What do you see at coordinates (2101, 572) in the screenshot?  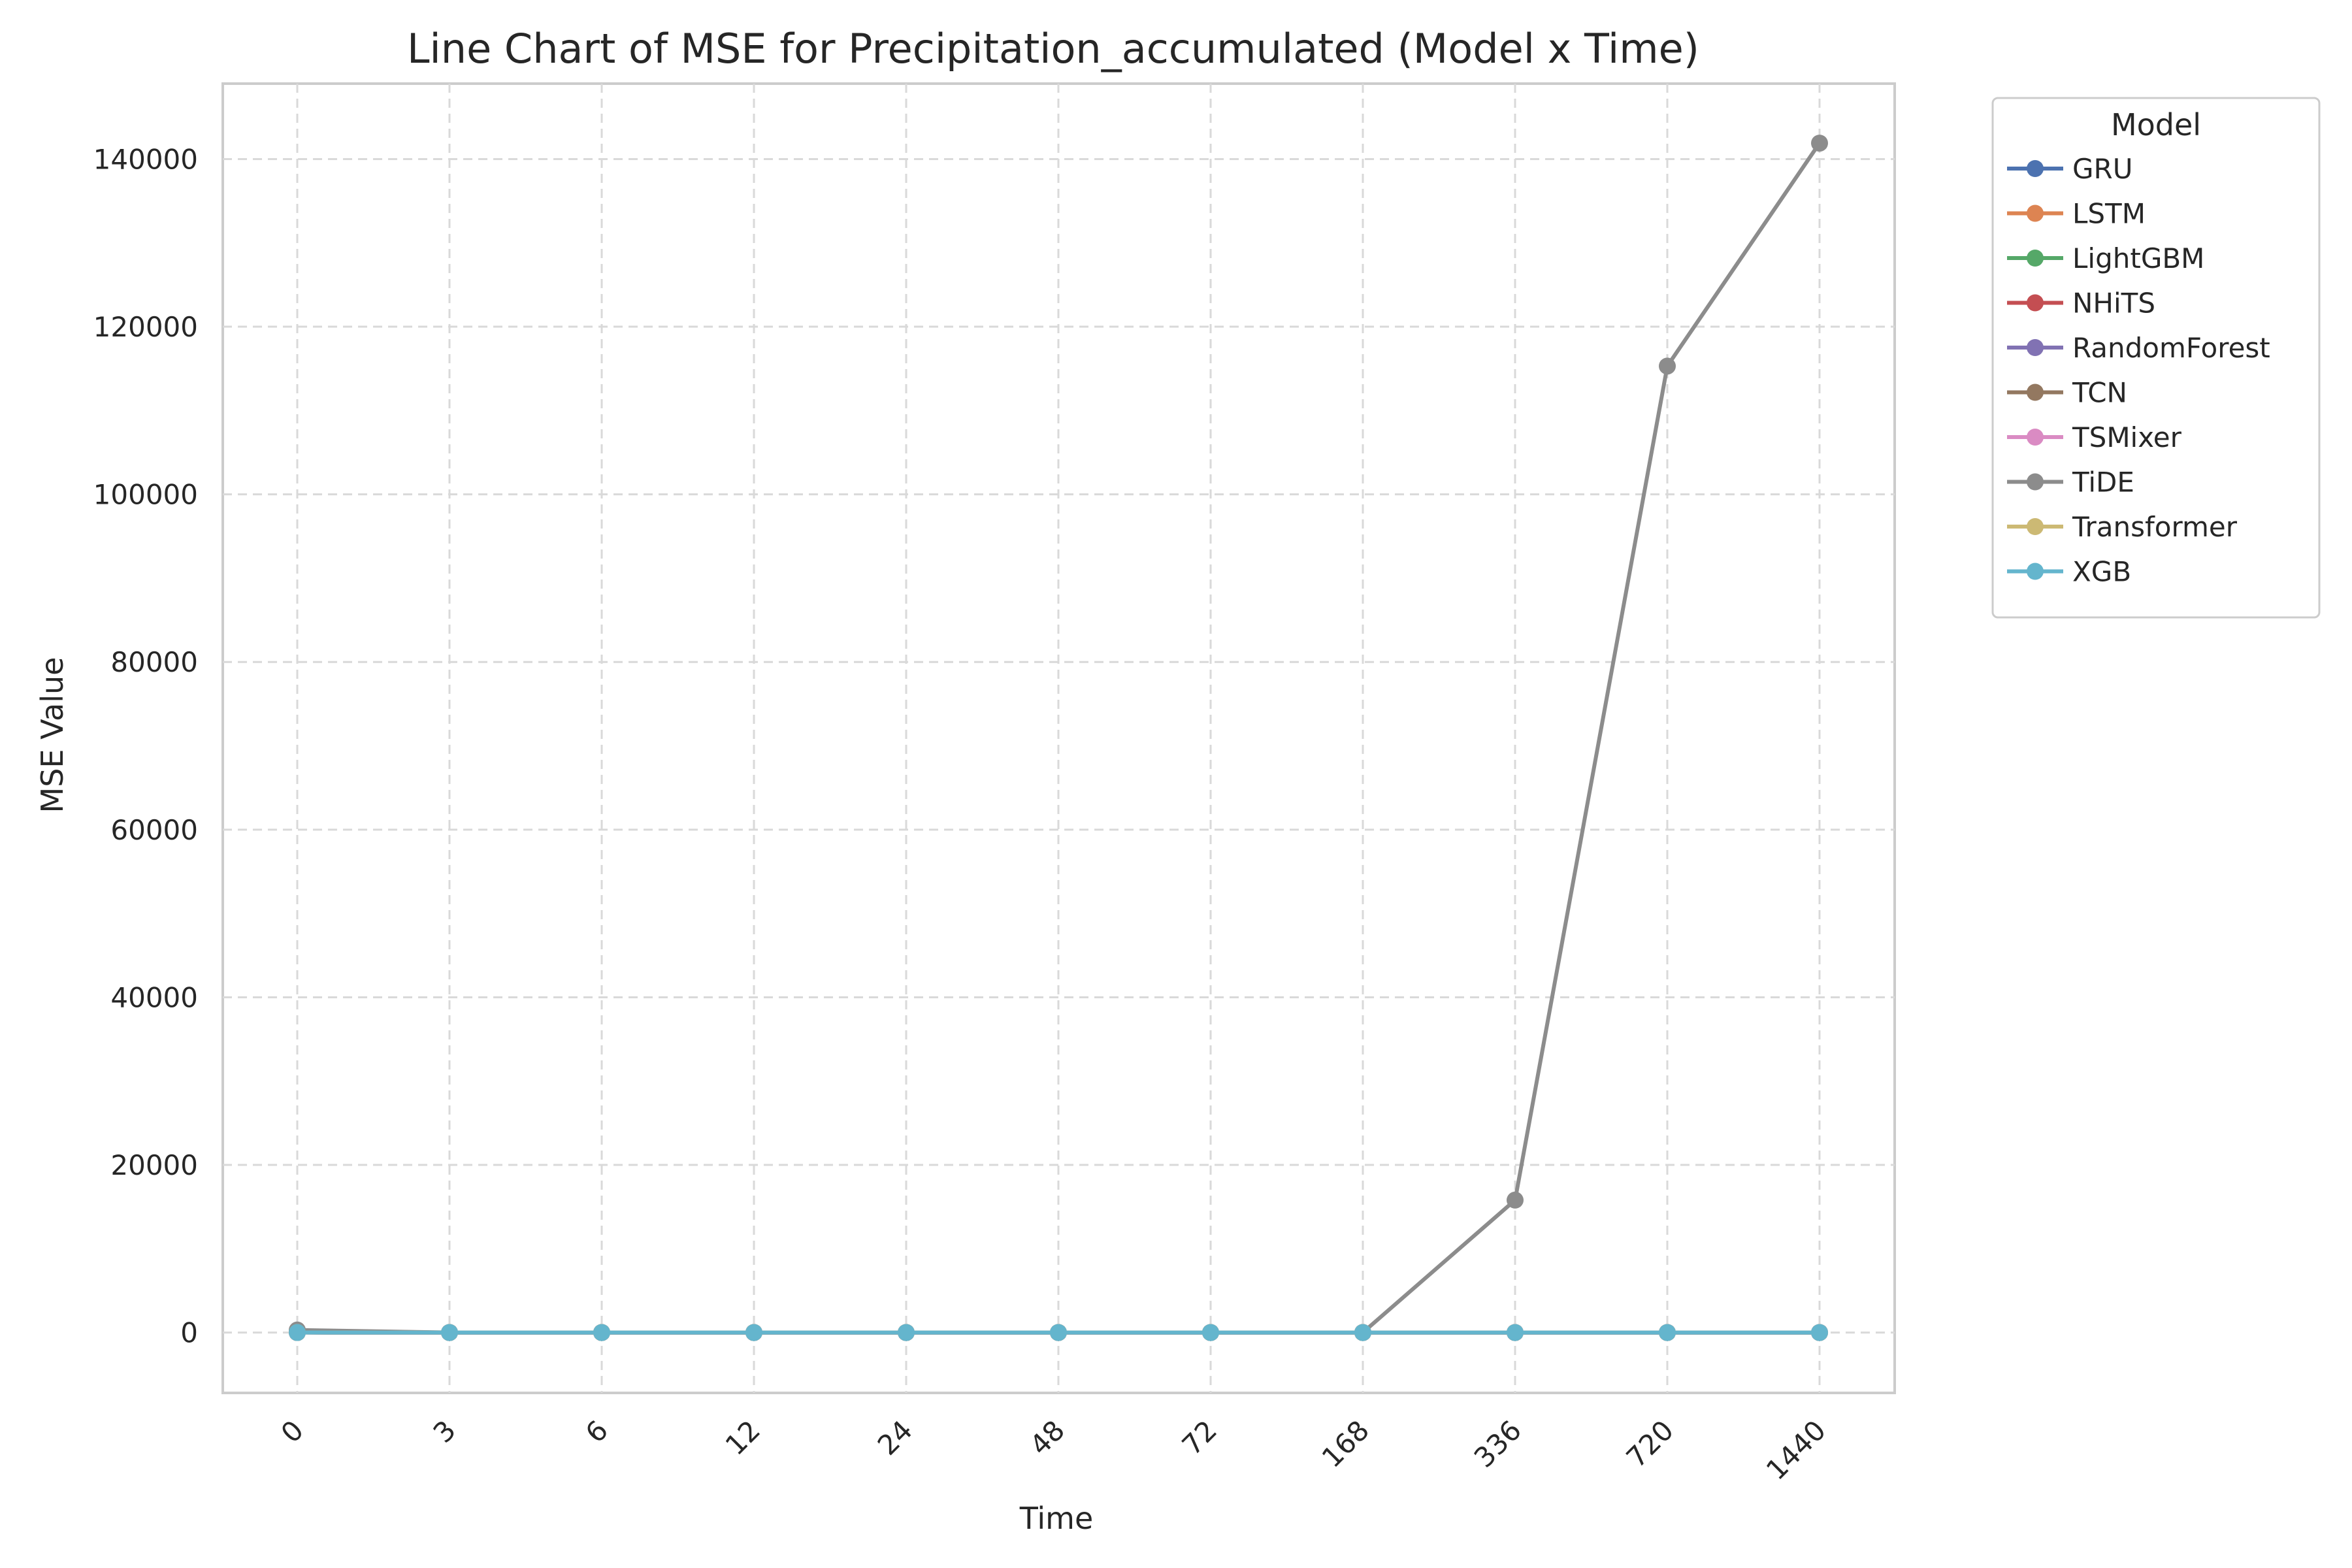 I see `legend-label-xgb: XGB` at bounding box center [2101, 572].